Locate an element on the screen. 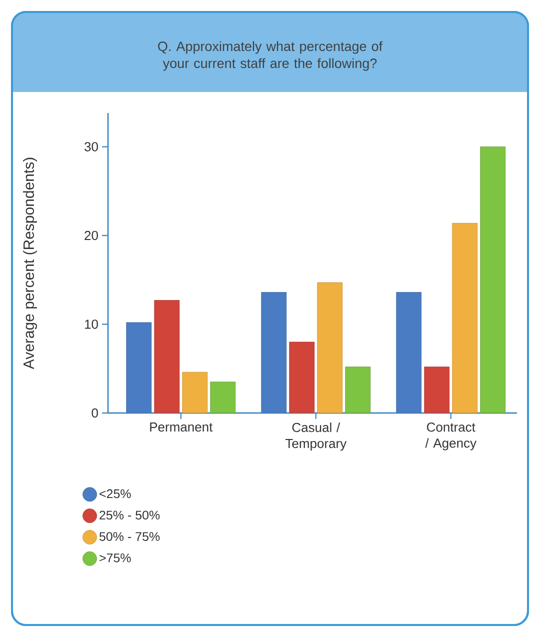 The width and height of the screenshot is (533, 631). y-tick-label: 10 is located at coordinates (91, 324).